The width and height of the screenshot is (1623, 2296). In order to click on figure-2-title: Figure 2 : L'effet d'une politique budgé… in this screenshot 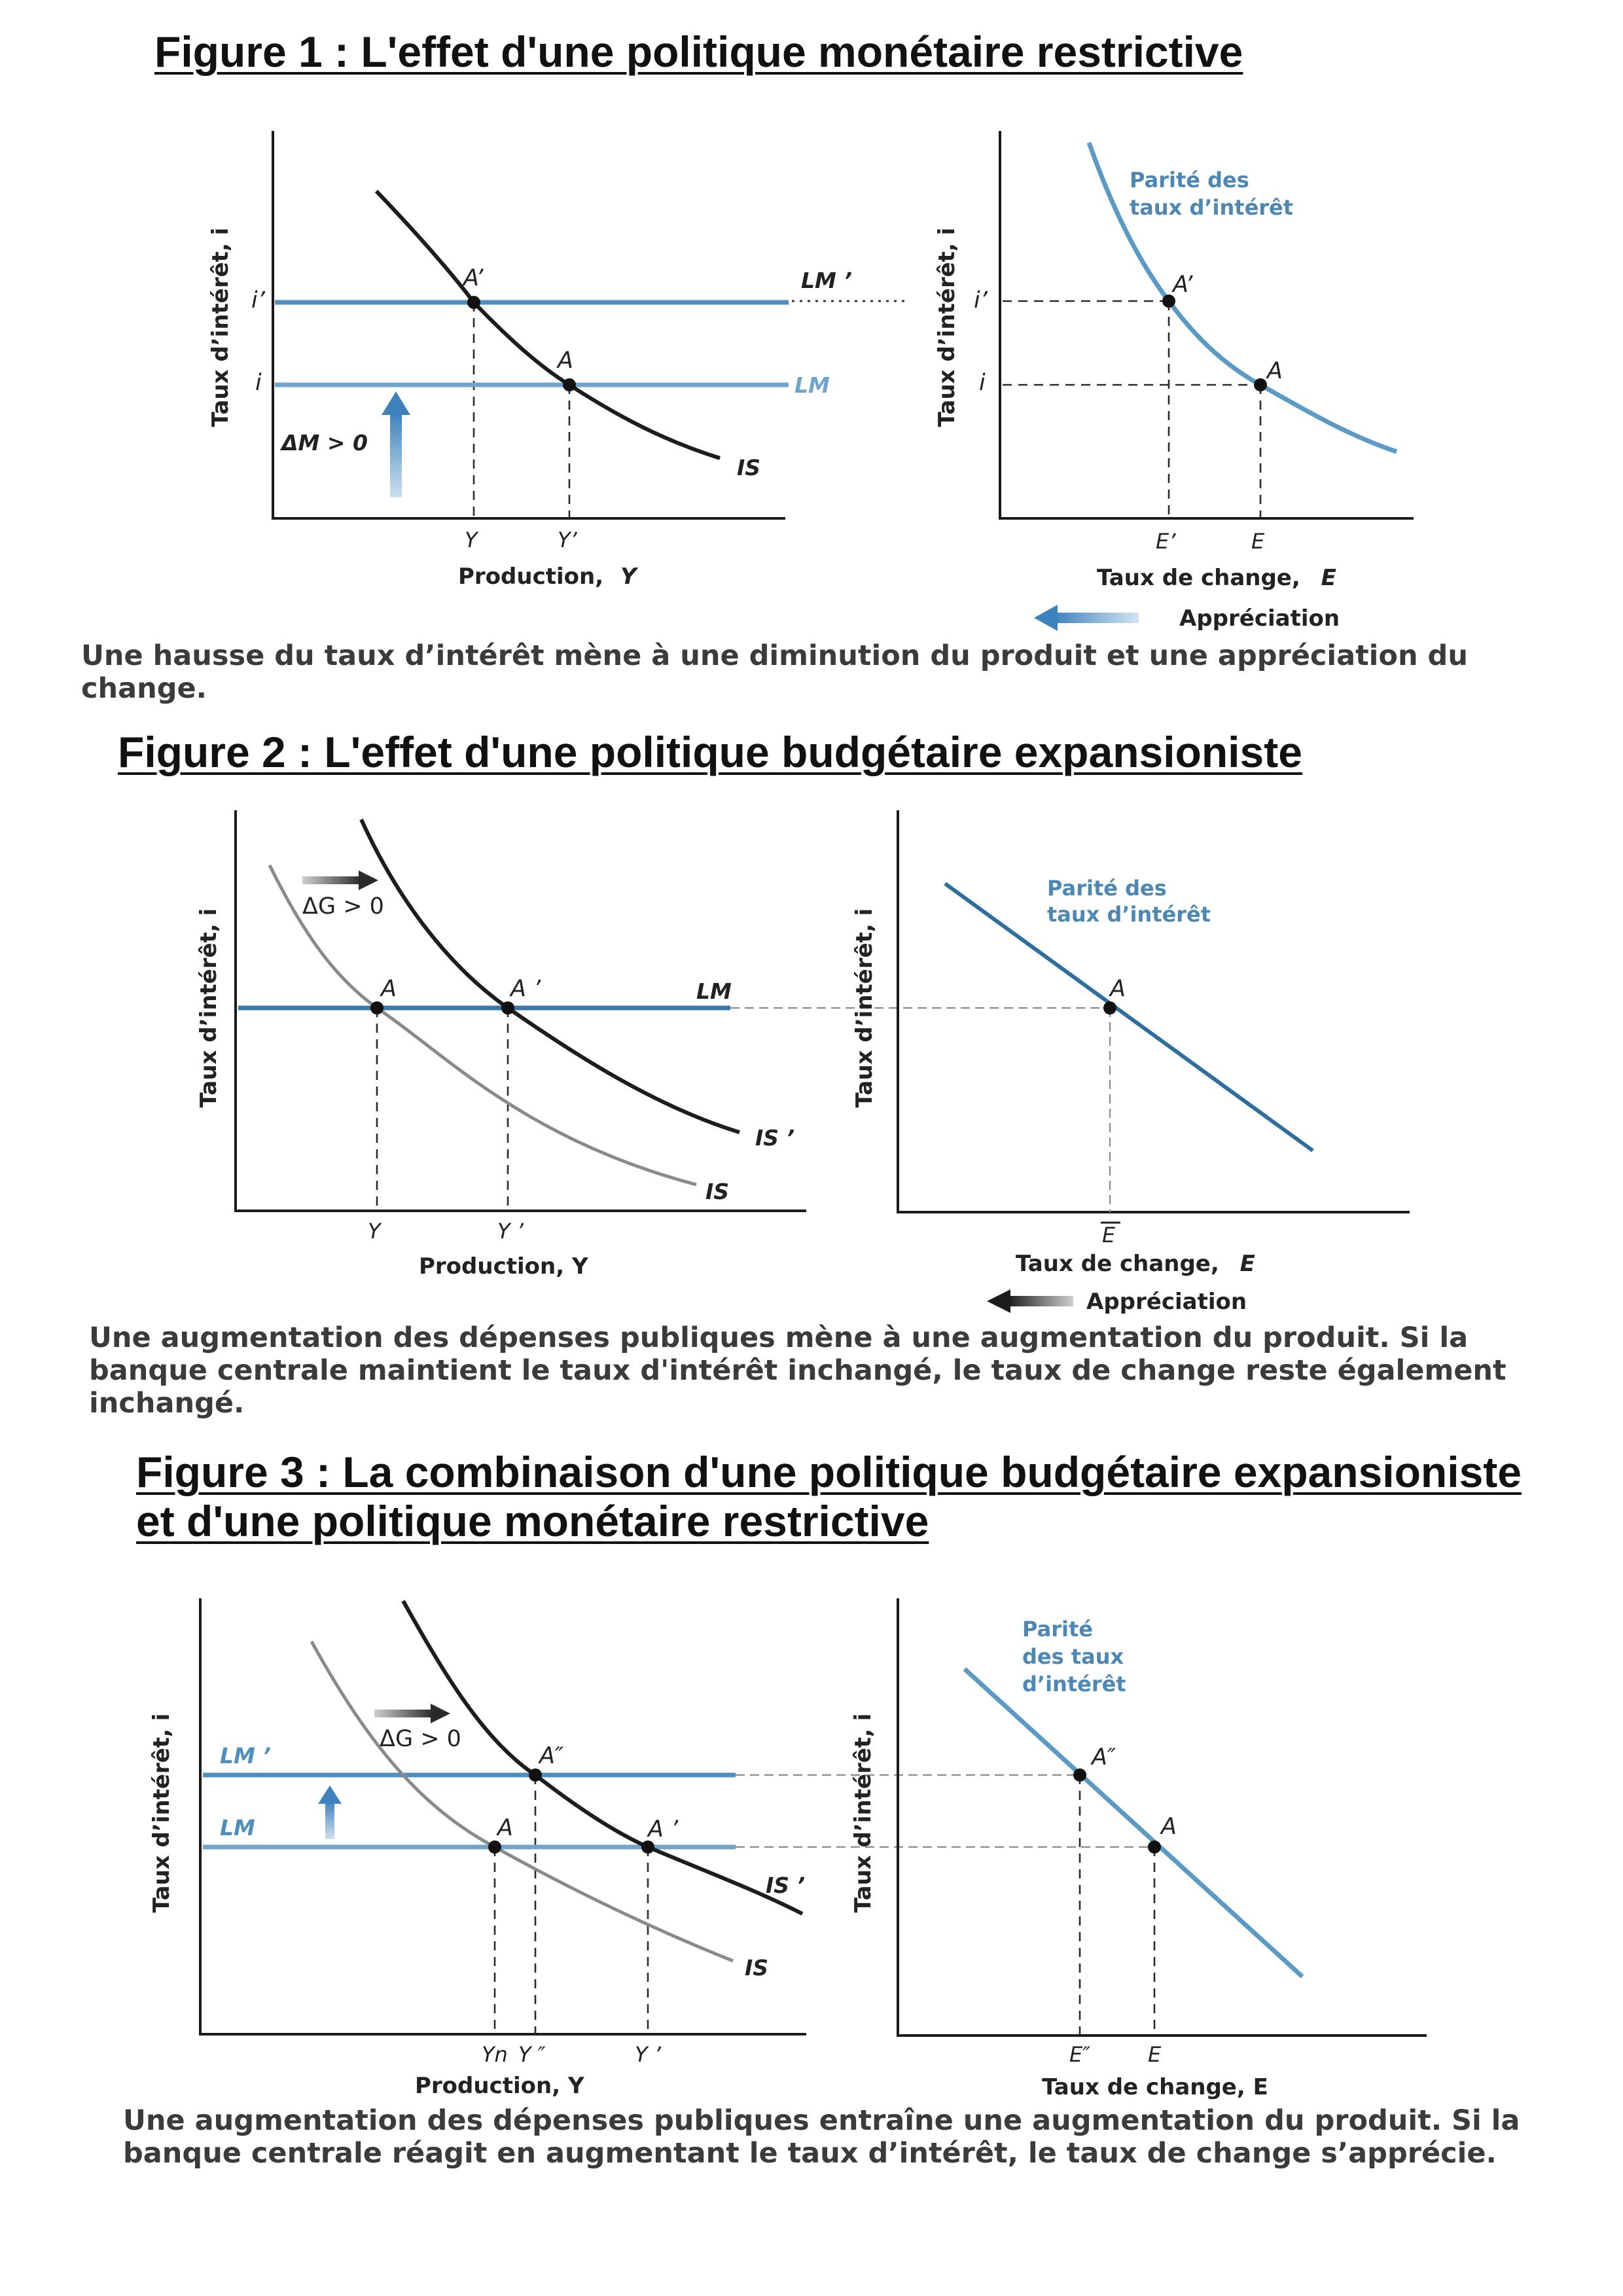, I will do `click(710, 752)`.